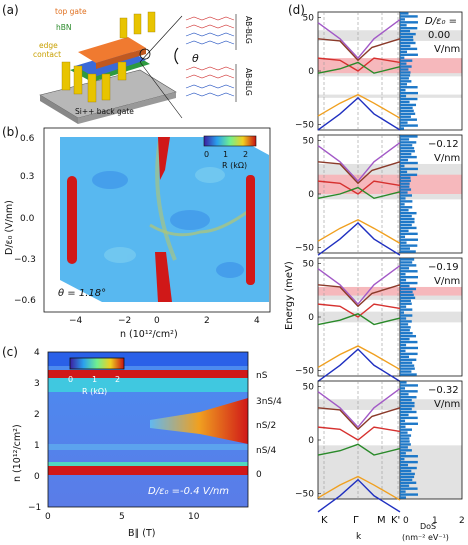 This screenshot has height=545, width=468. Describe the element at coordinates (25, 301) in the screenshot. I see `svg-text: −0.6` at that location.